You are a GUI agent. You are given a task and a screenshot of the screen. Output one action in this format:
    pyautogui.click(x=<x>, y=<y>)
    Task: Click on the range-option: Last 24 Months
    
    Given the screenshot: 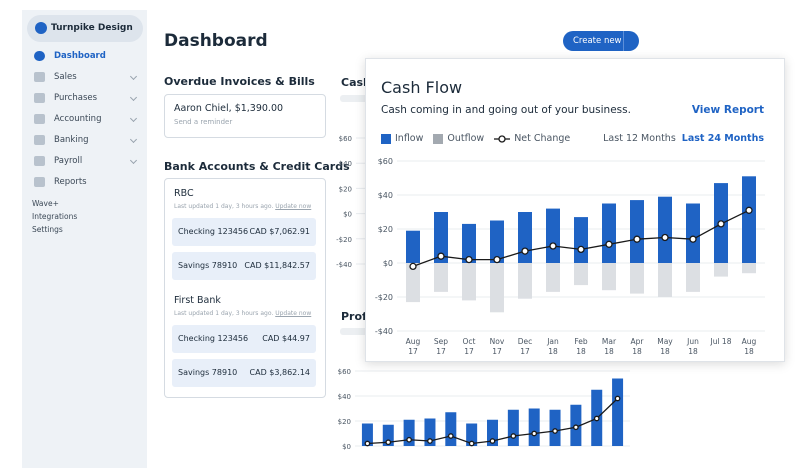 What is the action you would take?
    pyautogui.click(x=722, y=138)
    